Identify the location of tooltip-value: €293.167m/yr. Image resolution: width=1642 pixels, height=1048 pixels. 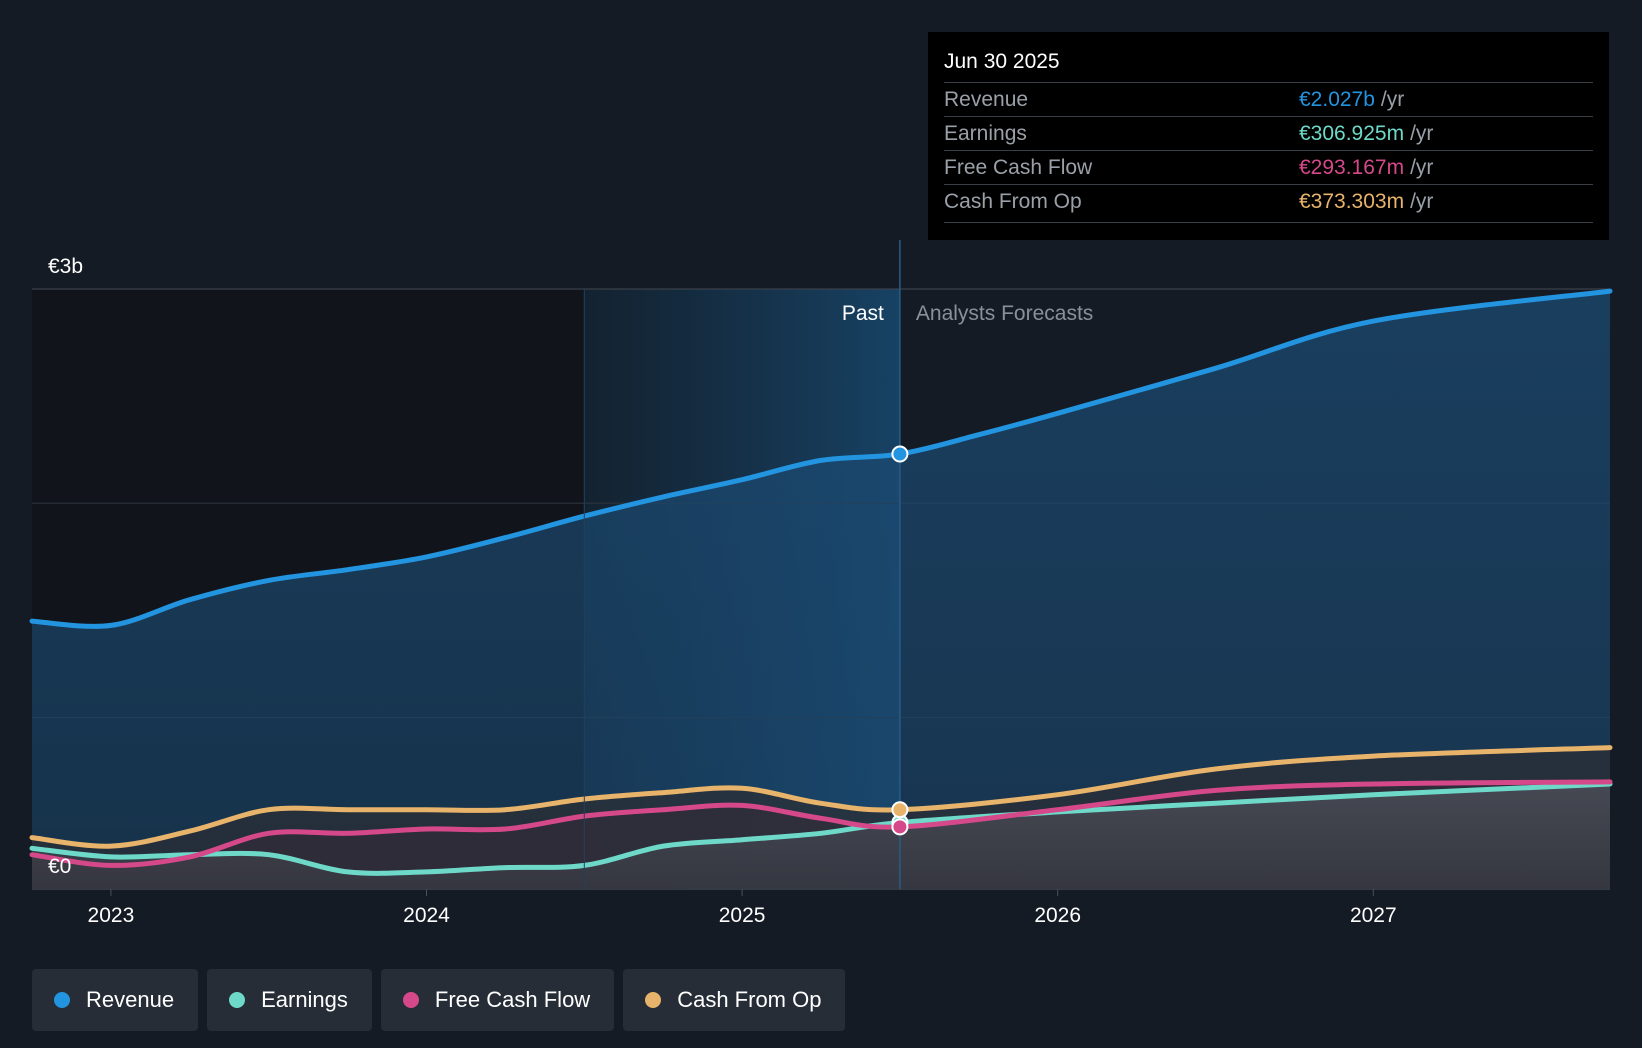
(1366, 167).